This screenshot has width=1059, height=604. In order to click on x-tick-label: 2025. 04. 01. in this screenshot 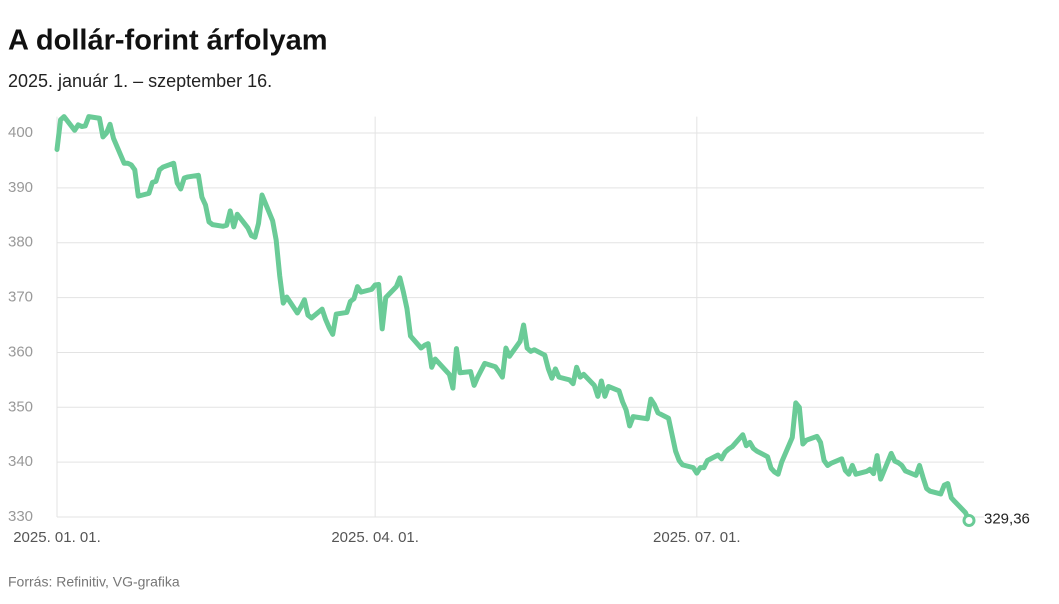, I will do `click(375, 537)`.